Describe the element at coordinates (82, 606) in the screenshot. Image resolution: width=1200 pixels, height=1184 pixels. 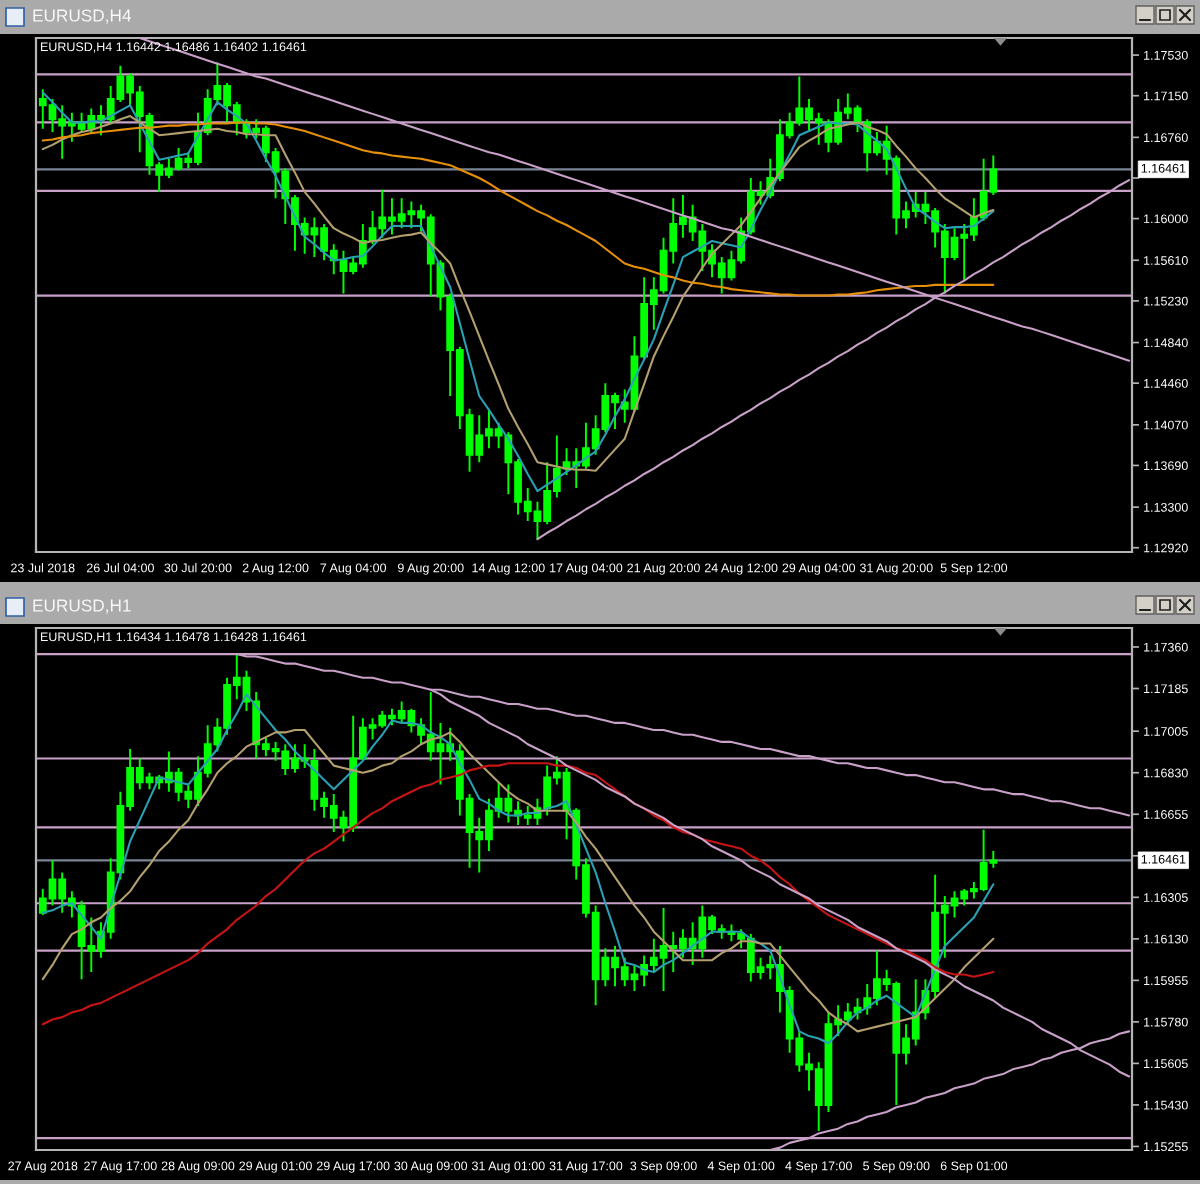
I see `chart-title: EURUSD,H1` at that location.